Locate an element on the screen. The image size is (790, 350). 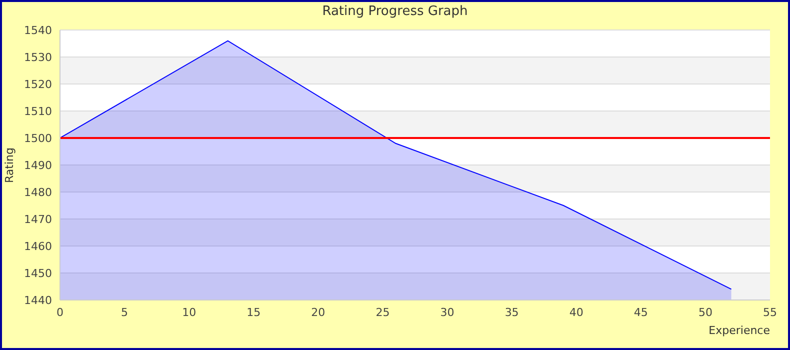
chart-title: Rating Progress Graph is located at coordinates (395, 11).